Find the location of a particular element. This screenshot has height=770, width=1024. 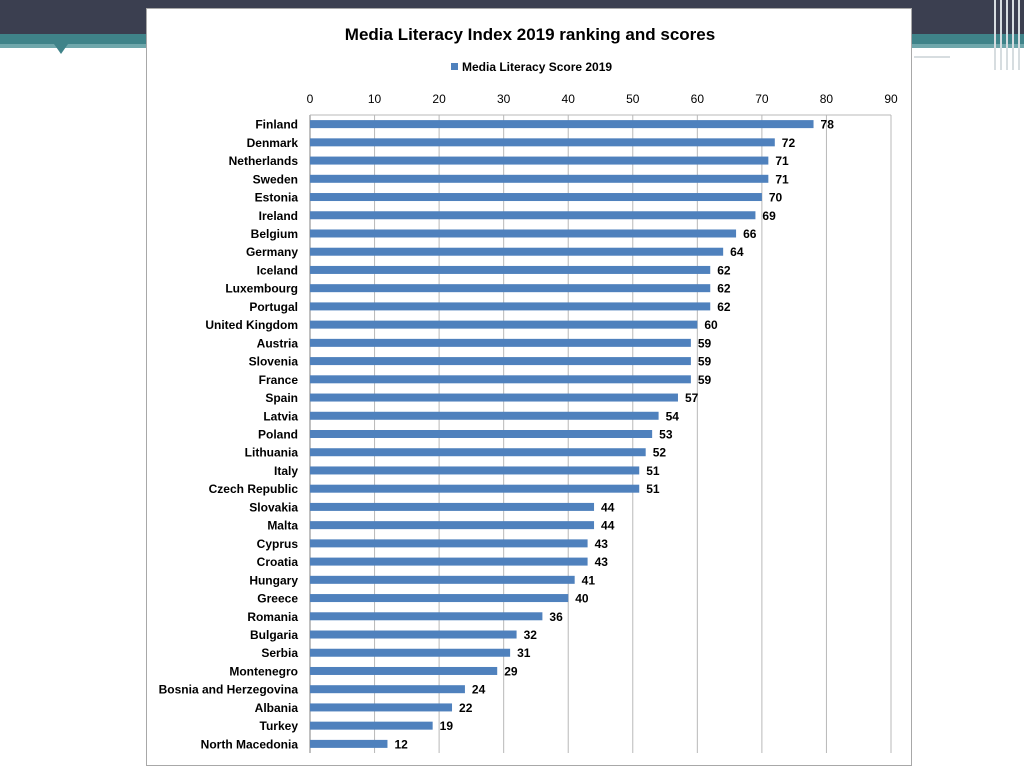

category-label: Ireland is located at coordinates (278, 216).